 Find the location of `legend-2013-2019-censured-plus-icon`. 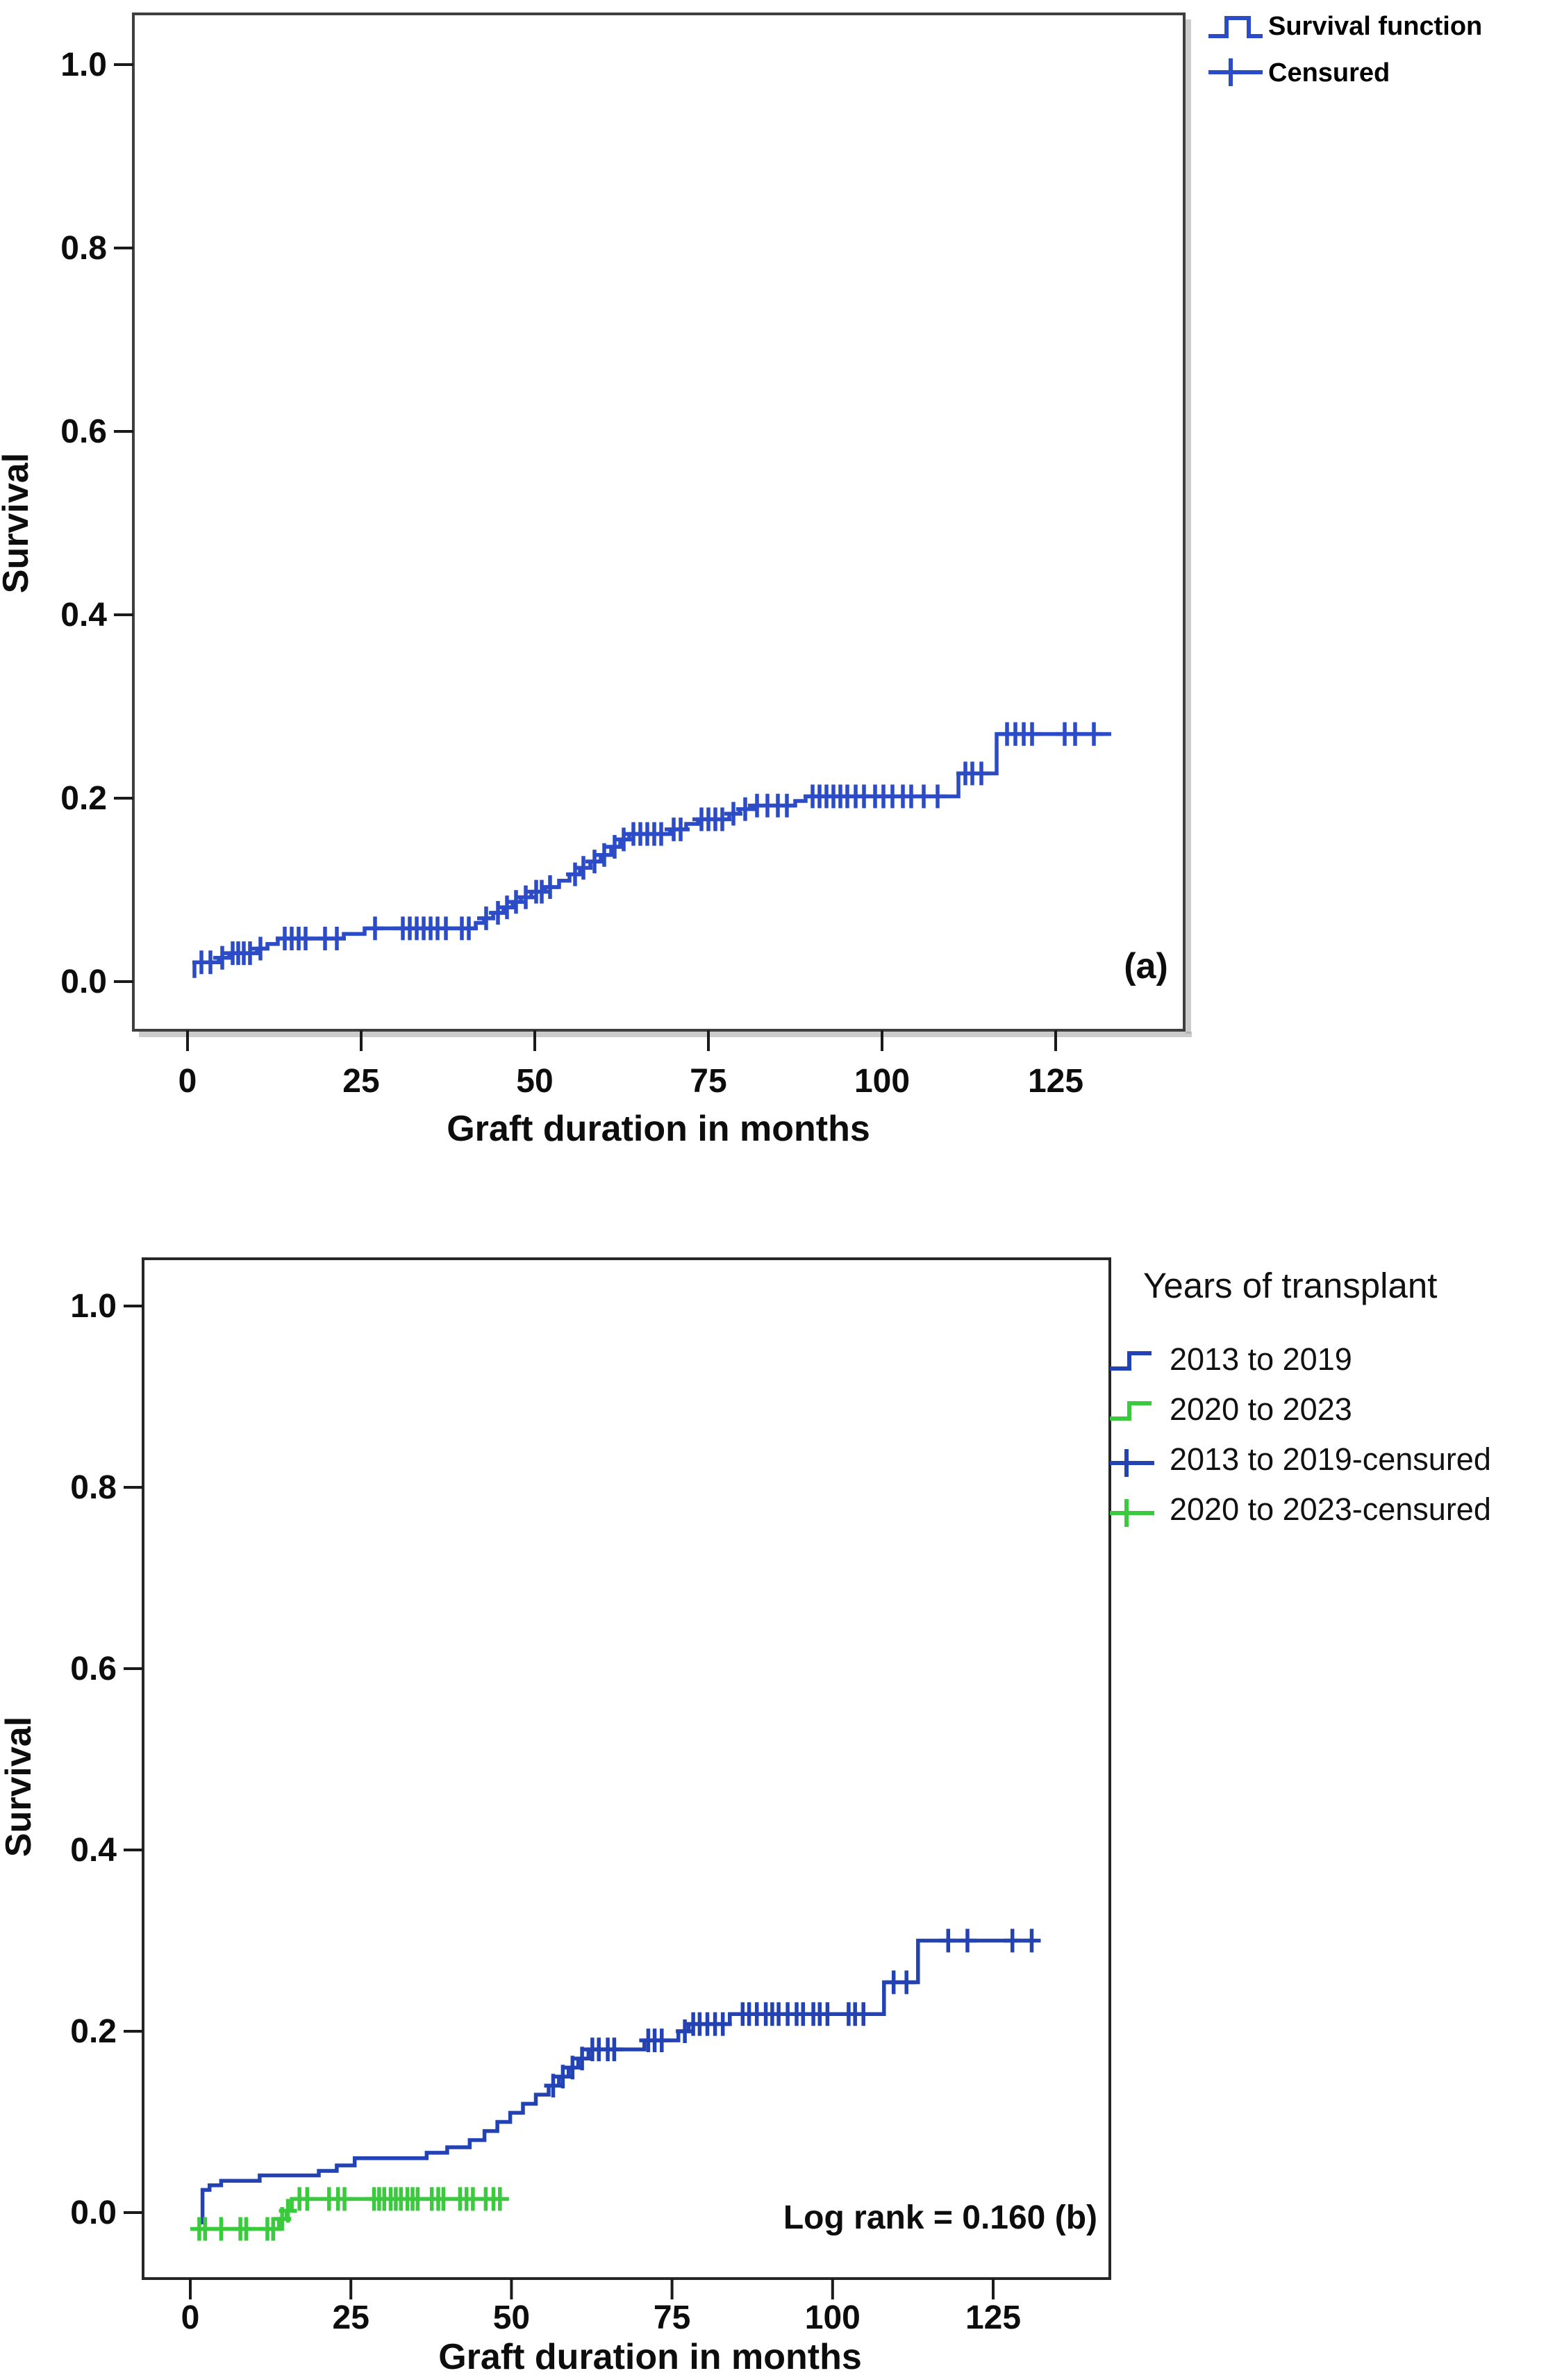

legend-2013-2019-censured-plus-icon is located at coordinates (1132, 1463).